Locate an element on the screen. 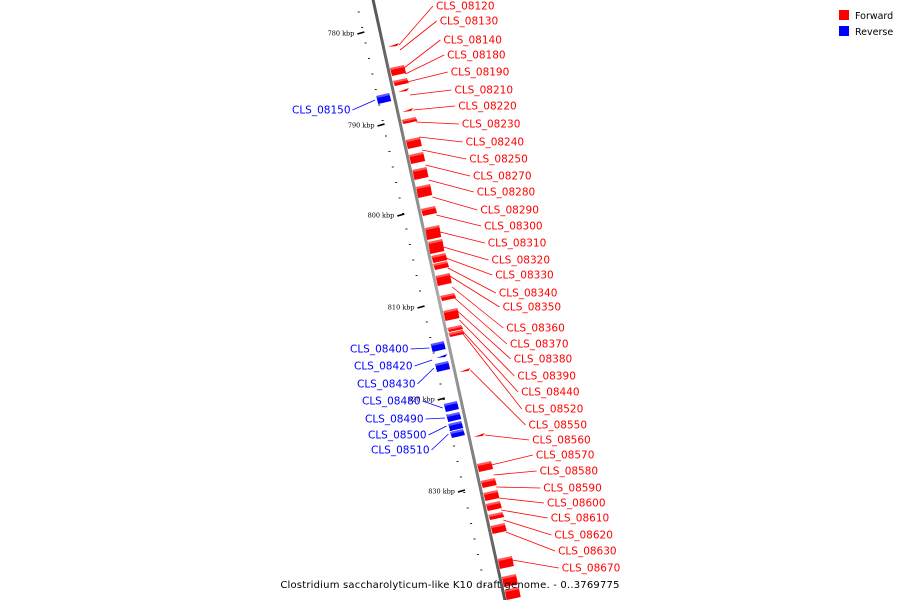 The image size is (900, 600). gene-label-forward: CLS_08590 is located at coordinates (572, 489).